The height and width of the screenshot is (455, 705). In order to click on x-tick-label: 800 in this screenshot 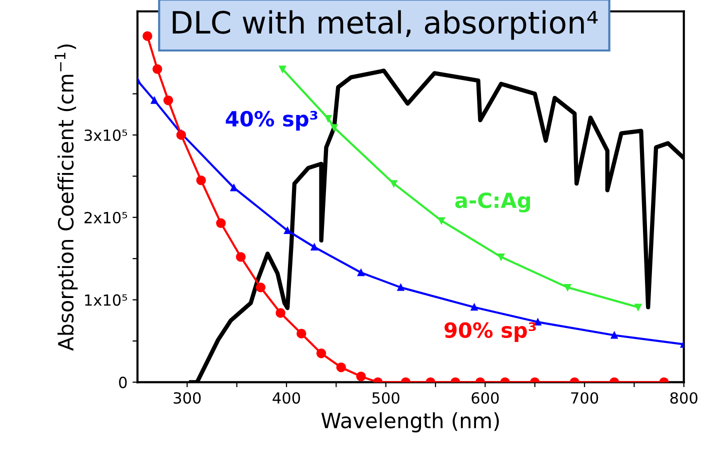, I will do `click(684, 398)`.